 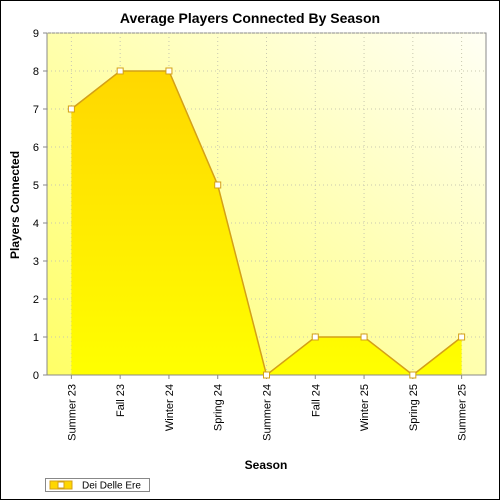 I want to click on legend-marker-icon, so click(x=61, y=485).